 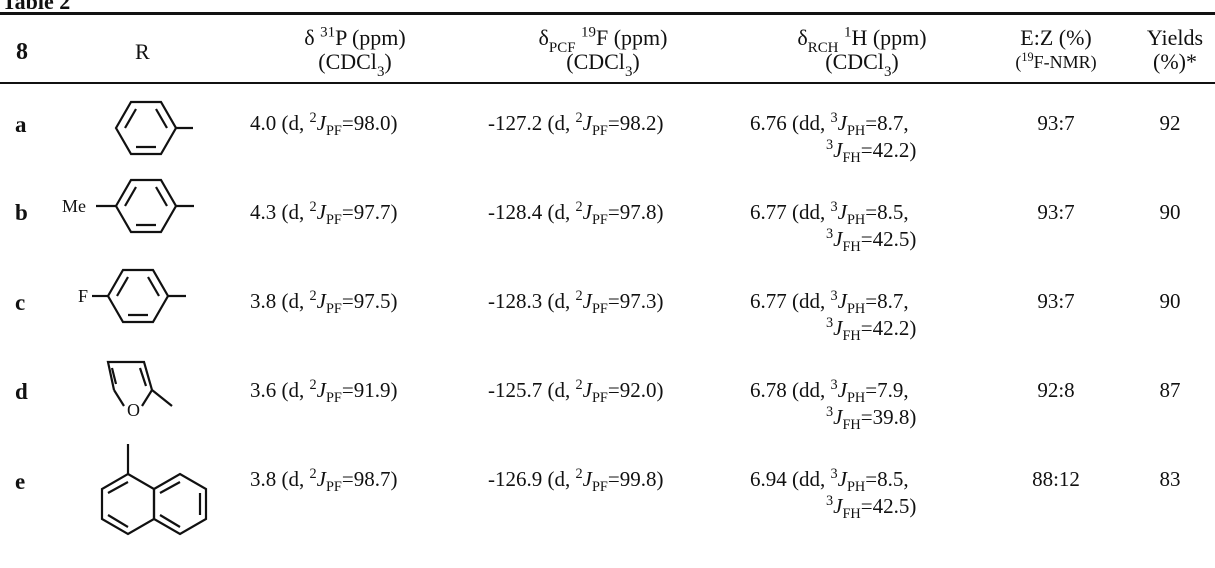 I want to click on yield-value: 87, so click(x=1170, y=390).